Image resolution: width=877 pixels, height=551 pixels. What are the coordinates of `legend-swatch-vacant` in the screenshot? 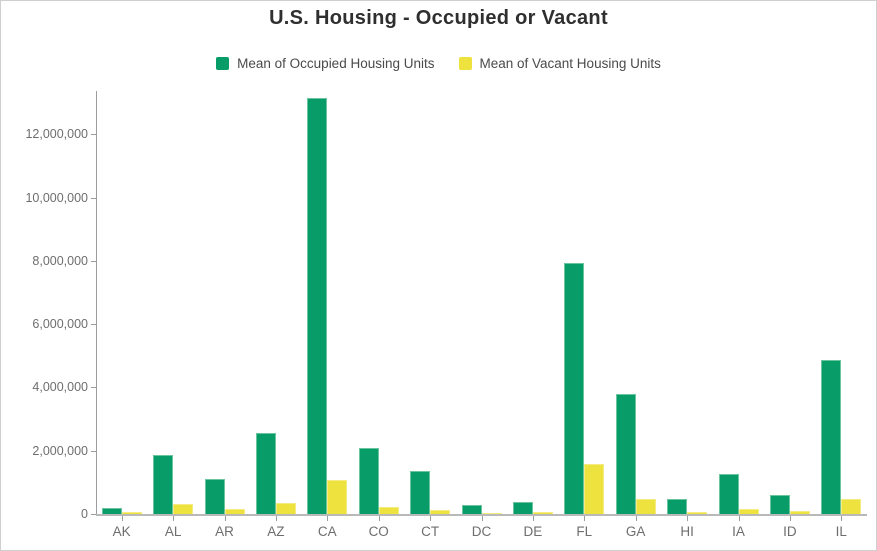 It's located at (465, 63).